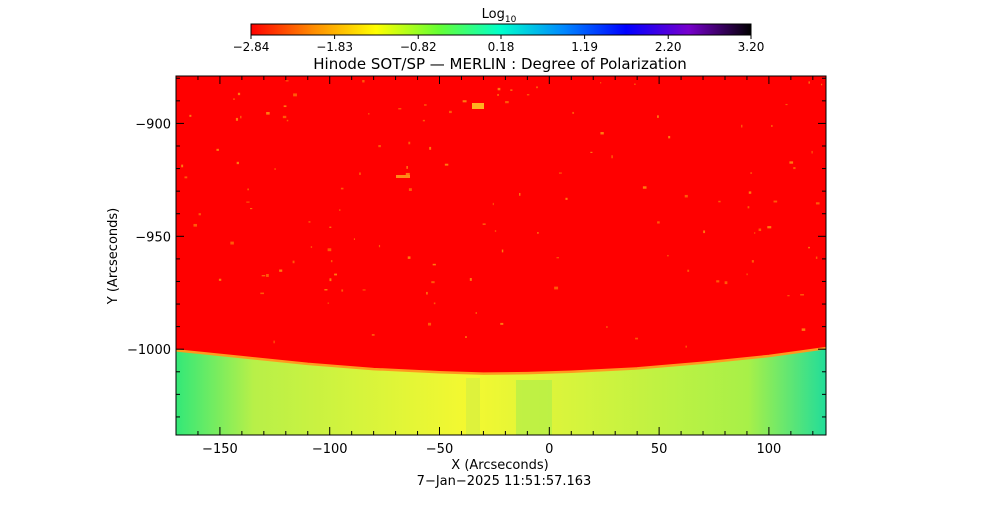 Image resolution: width=1001 pixels, height=512 pixels. What do you see at coordinates (534, 407) in the screenshot?
I see `slit-artifact-right` at bounding box center [534, 407].